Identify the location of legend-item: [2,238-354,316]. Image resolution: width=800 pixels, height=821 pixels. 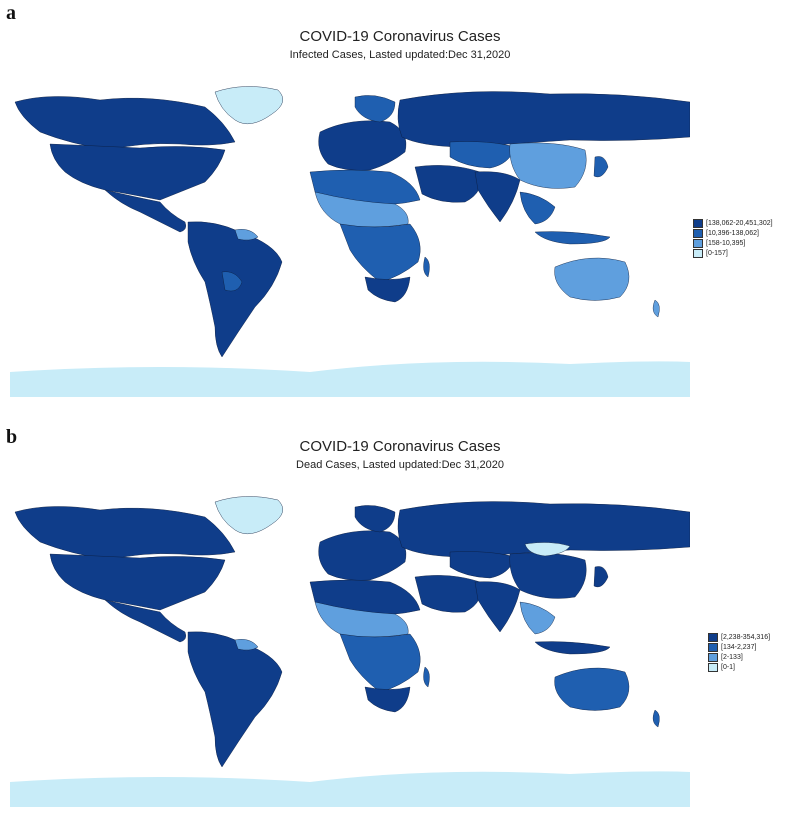
(739, 637).